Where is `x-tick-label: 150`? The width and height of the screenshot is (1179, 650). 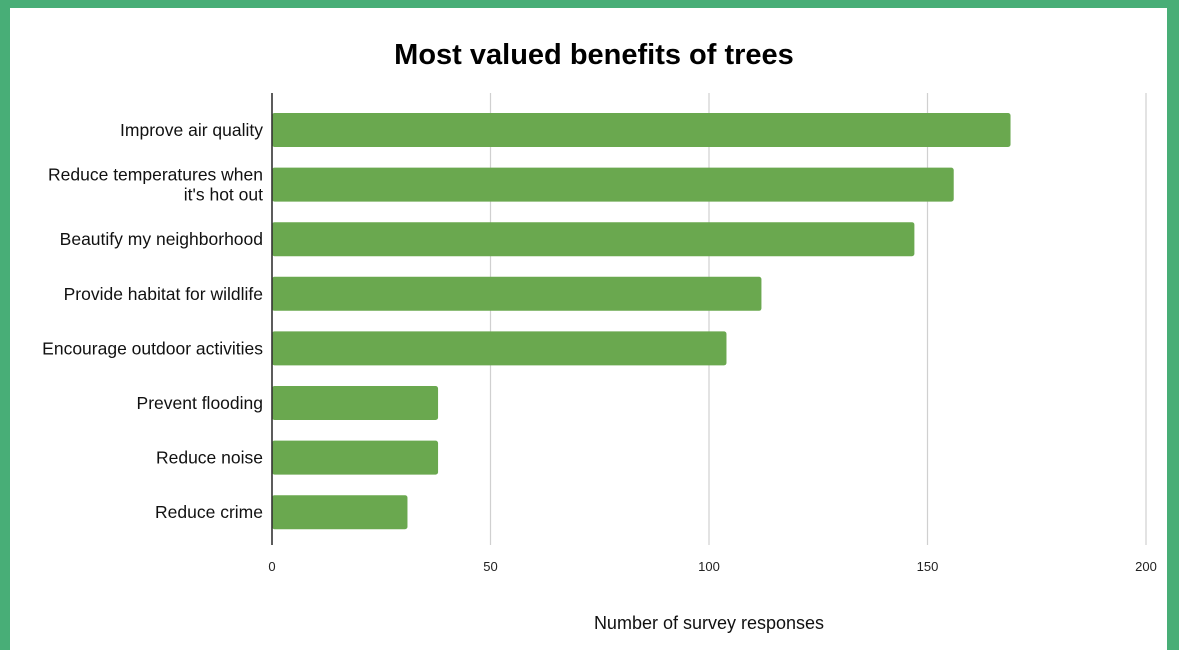 x-tick-label: 150 is located at coordinates (928, 566).